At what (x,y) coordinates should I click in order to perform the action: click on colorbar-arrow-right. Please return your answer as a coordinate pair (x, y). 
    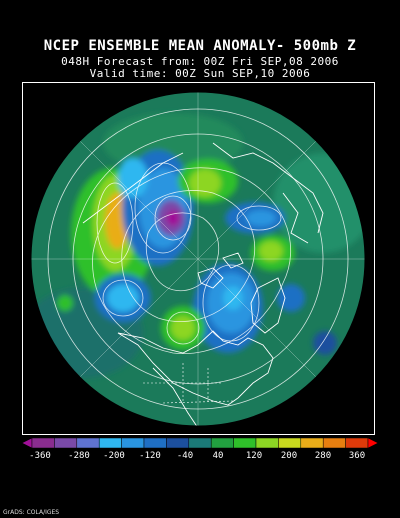
    Looking at the image, I should click on (372, 443).